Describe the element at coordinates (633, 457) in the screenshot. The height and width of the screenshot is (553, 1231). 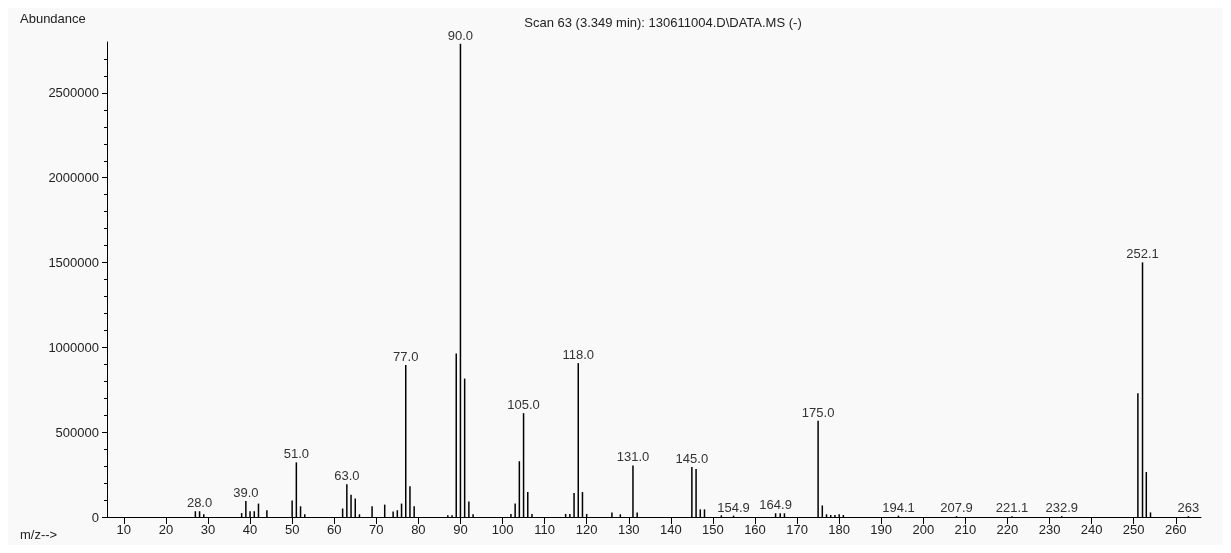
I see `annotation: 131.0` at that location.